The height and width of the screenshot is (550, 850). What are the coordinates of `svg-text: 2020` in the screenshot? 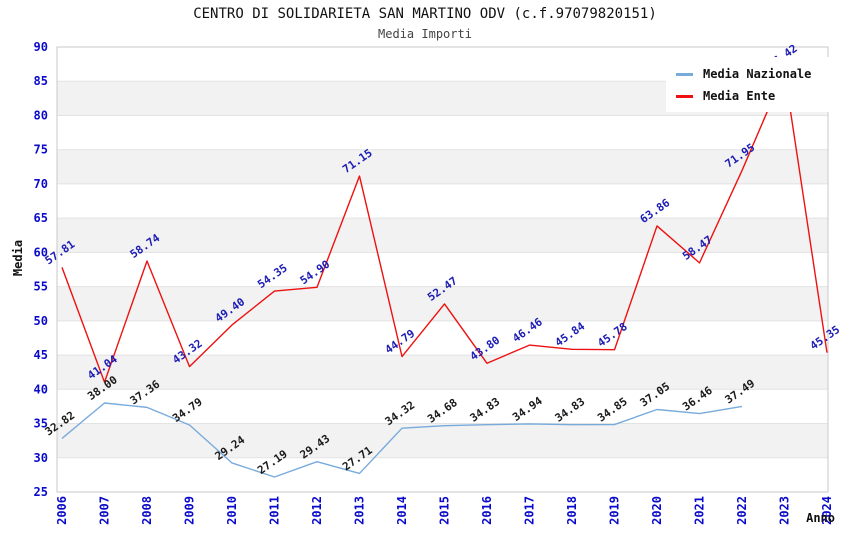 It's located at (657, 510).